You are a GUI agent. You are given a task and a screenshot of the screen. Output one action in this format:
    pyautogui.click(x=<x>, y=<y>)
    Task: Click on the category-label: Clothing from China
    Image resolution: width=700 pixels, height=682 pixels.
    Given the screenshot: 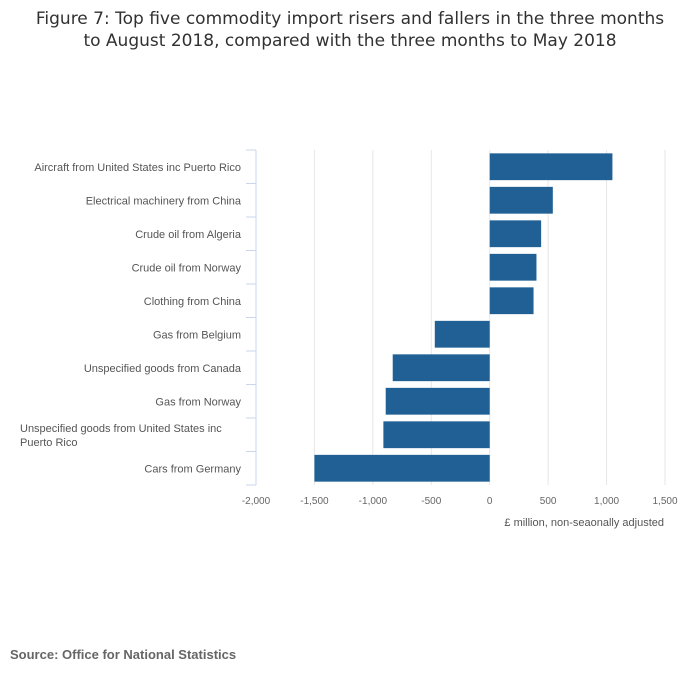 What is the action you would take?
    pyautogui.click(x=193, y=302)
    